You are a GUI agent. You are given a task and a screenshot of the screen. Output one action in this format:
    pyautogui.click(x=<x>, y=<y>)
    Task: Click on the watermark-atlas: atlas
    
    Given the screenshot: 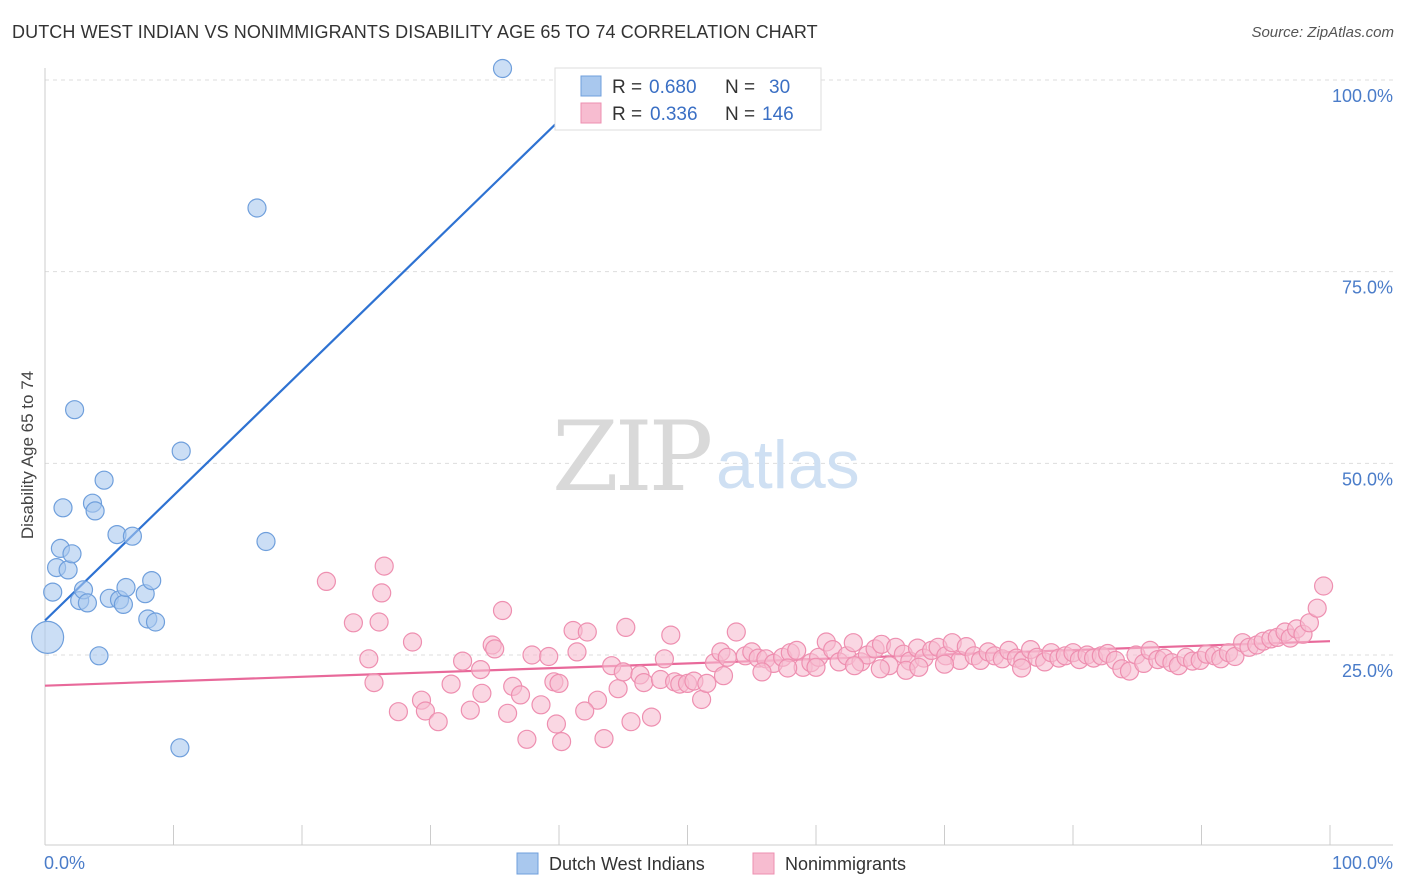 What is the action you would take?
    pyautogui.click(x=788, y=465)
    